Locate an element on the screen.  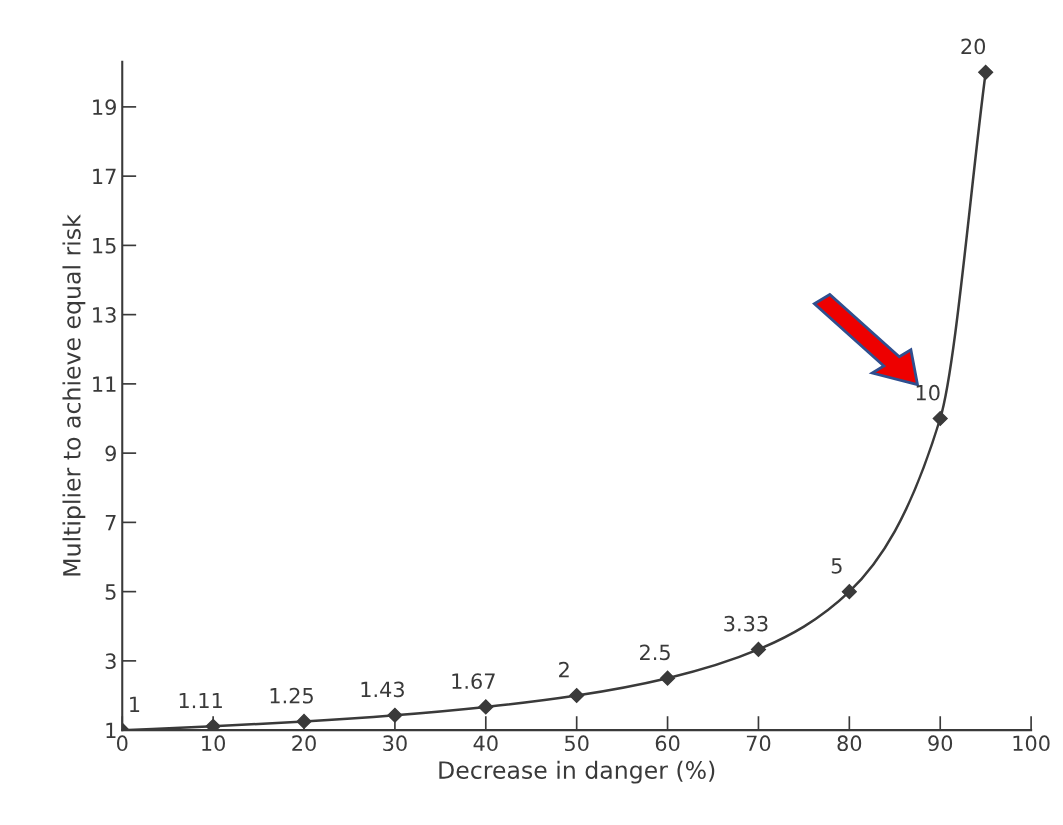
y-tick-label: 7 is located at coordinates (110, 523).